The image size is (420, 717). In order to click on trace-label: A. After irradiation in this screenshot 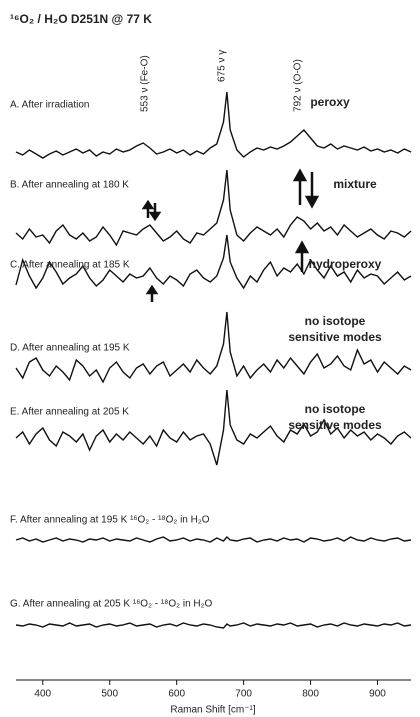, I will do `click(49, 105)`.